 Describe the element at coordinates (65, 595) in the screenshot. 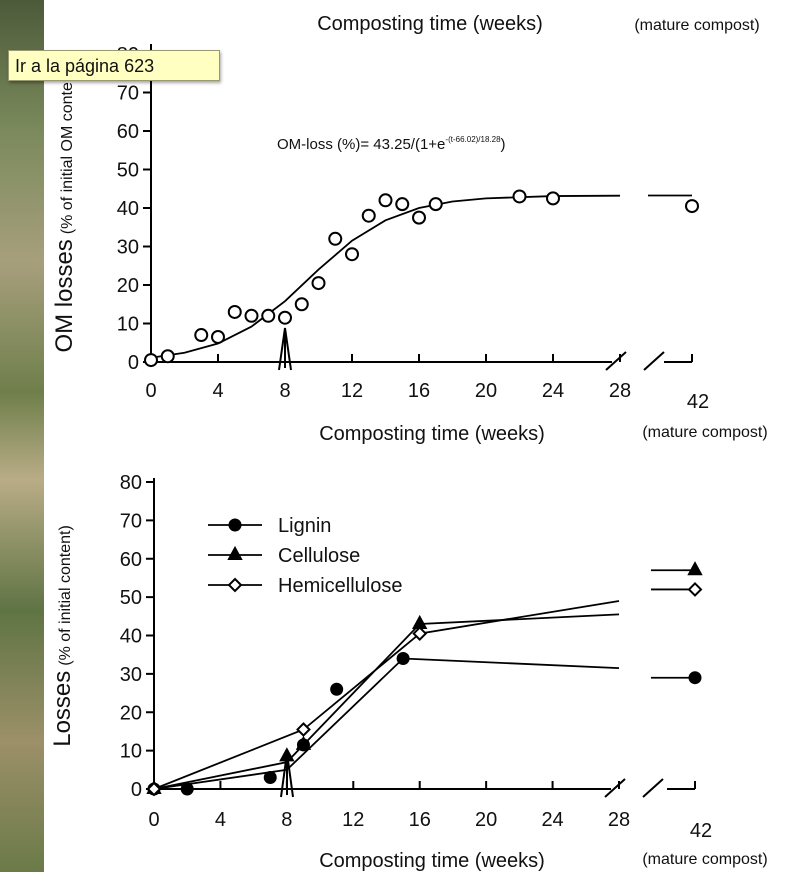

I see `y-axis-label-unit: (% of initial content)` at that location.